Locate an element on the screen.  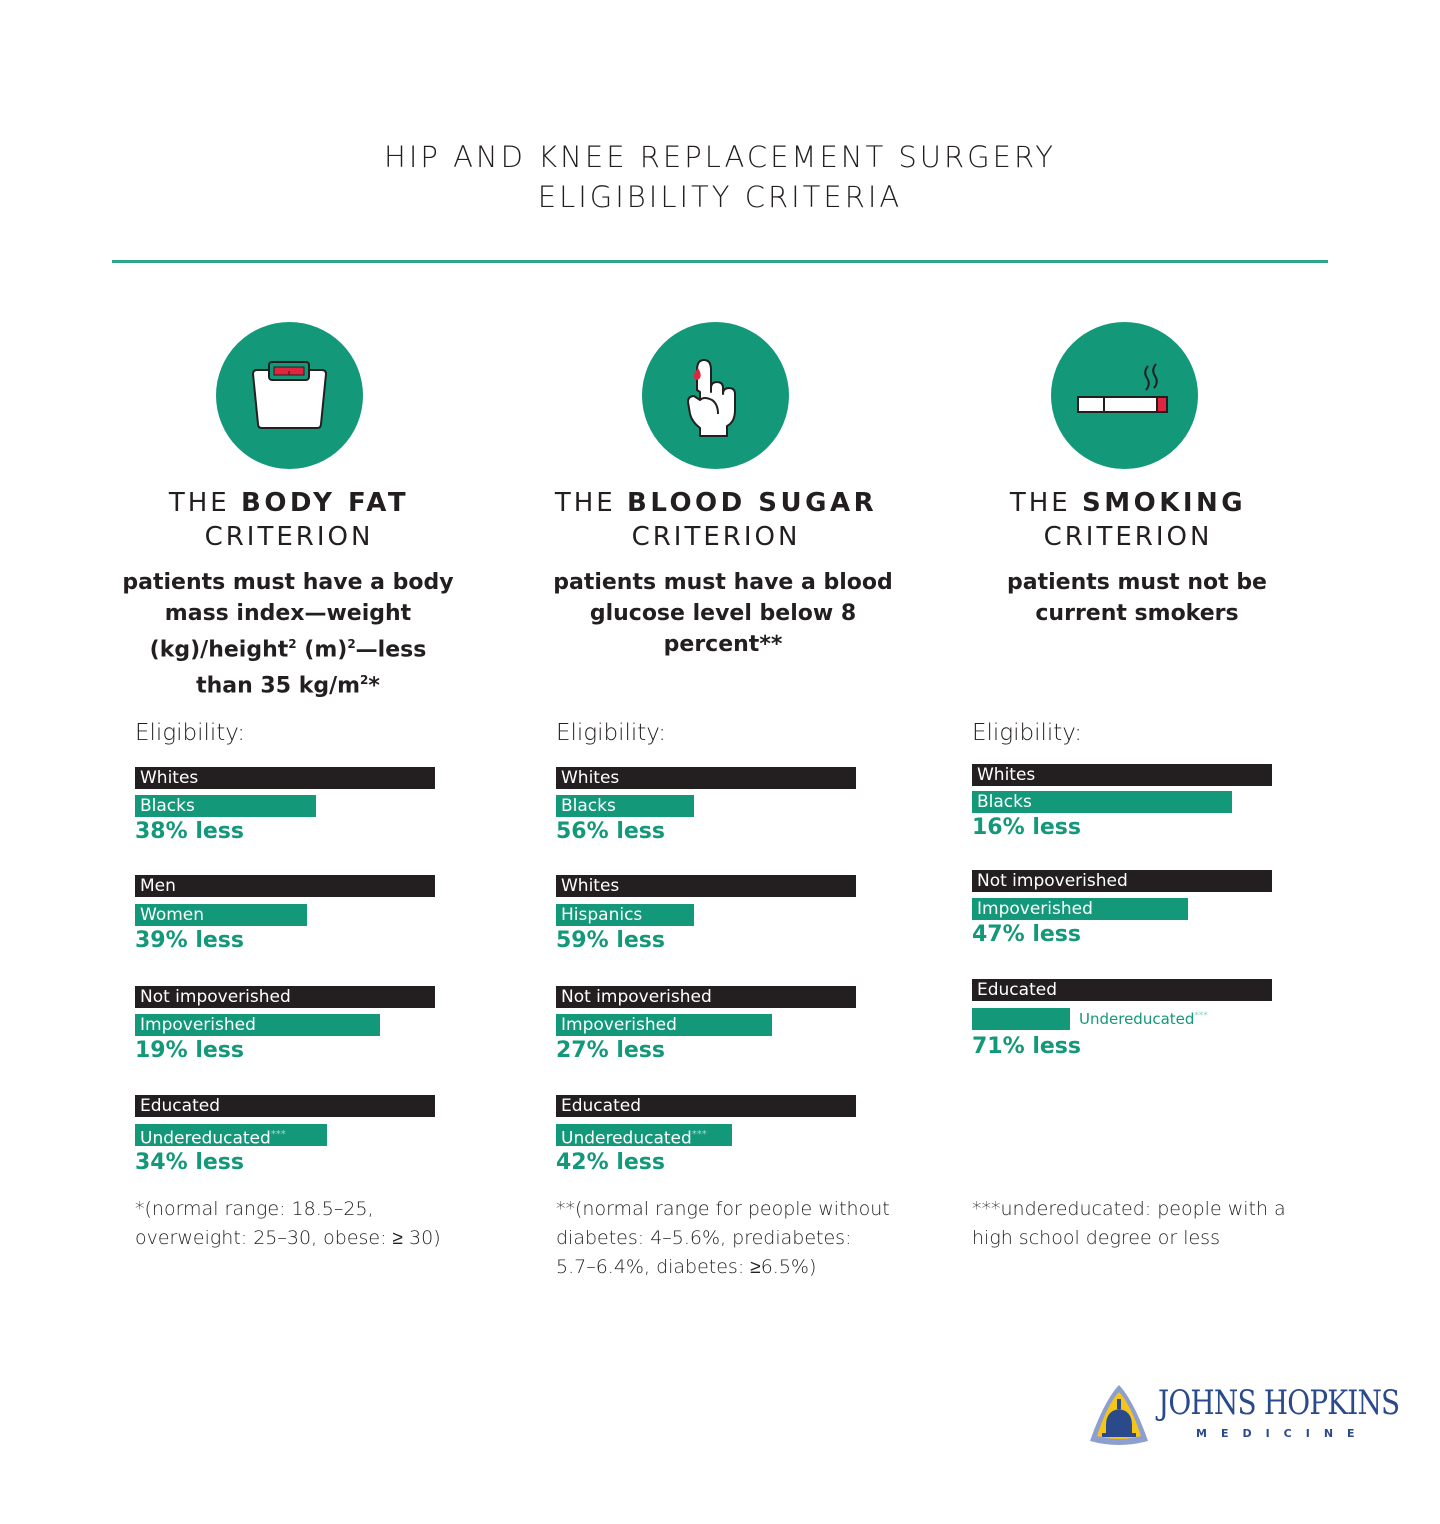
result-percentage: 42% less is located at coordinates (610, 1162).